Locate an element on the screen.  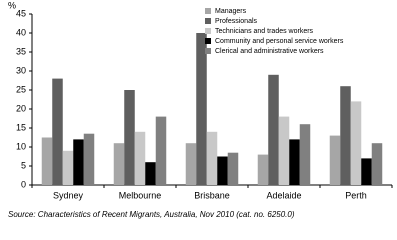
y-tick-label: 5 is located at coordinates (23, 165).